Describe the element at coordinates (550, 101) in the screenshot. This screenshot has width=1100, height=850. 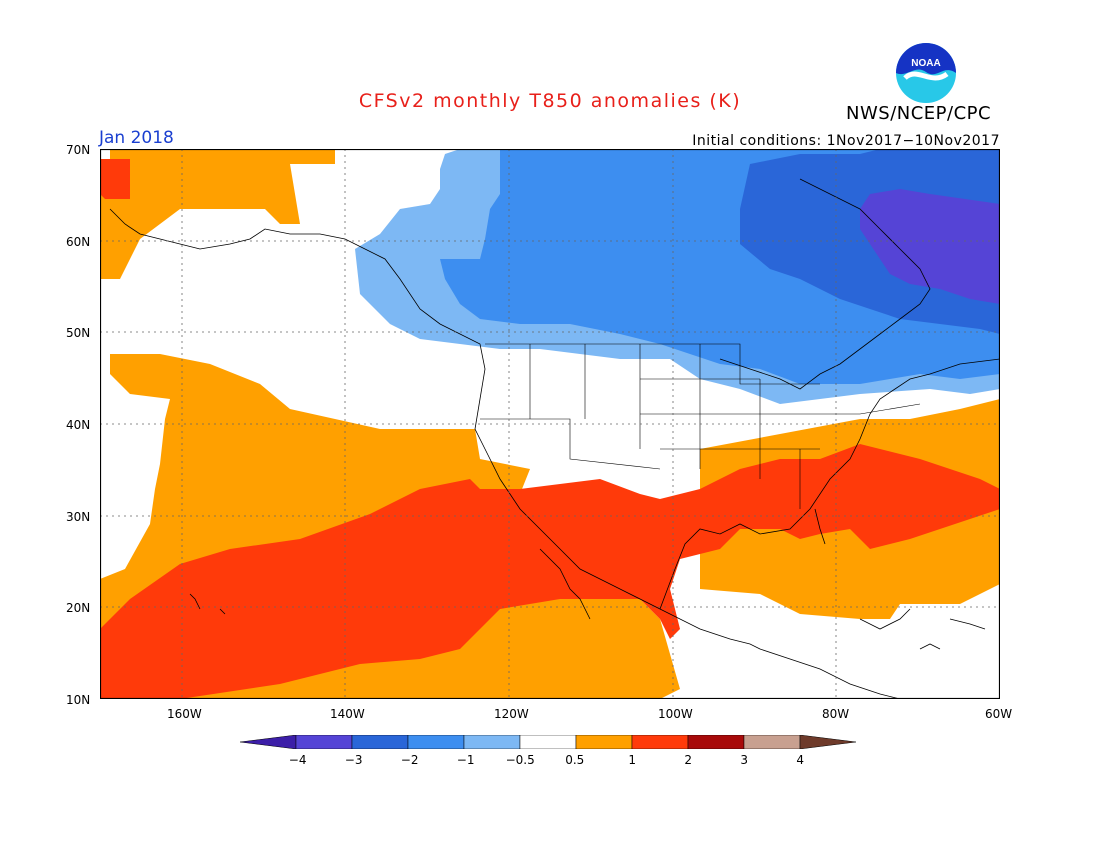
I see `map-title: CFSv2 monthly T850 anomalies (K)` at that location.